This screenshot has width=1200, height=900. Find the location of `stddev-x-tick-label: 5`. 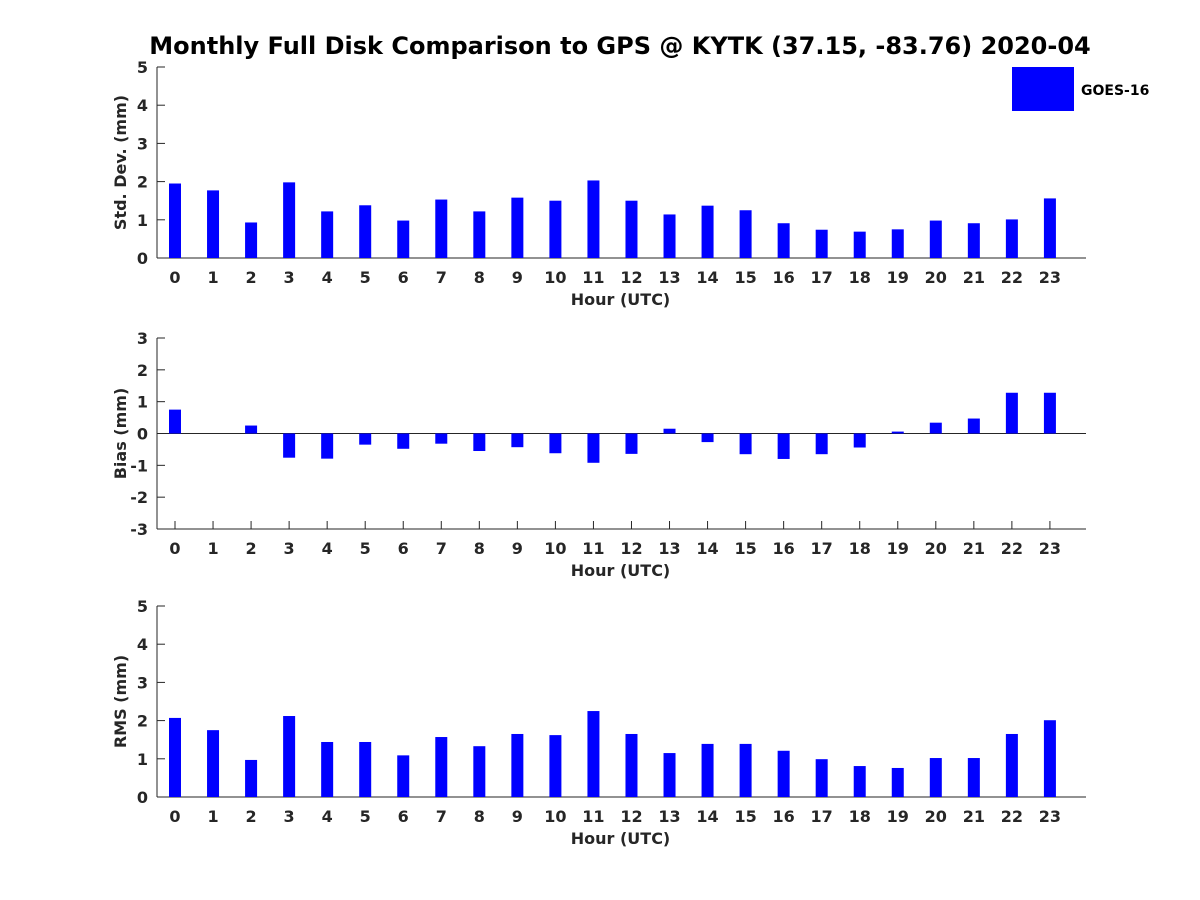

stddev-x-tick-label: 5 is located at coordinates (365, 277).